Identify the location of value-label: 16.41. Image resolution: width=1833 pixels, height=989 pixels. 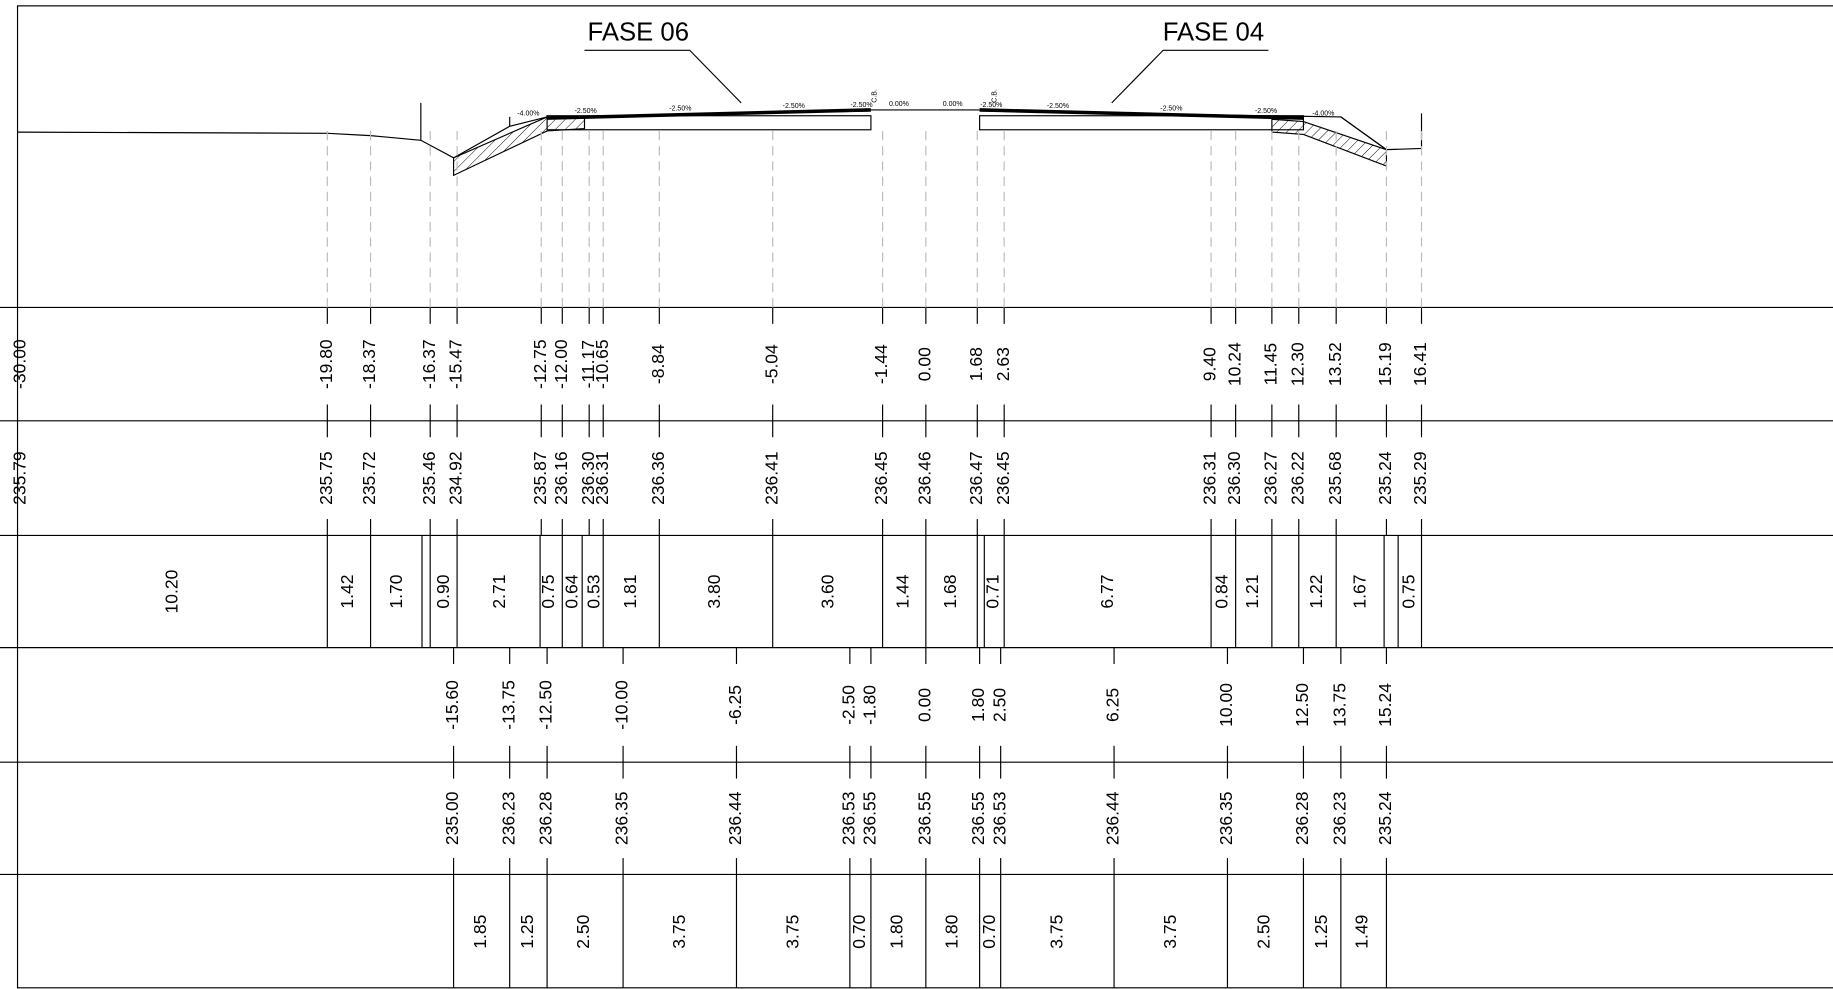
(1420, 364).